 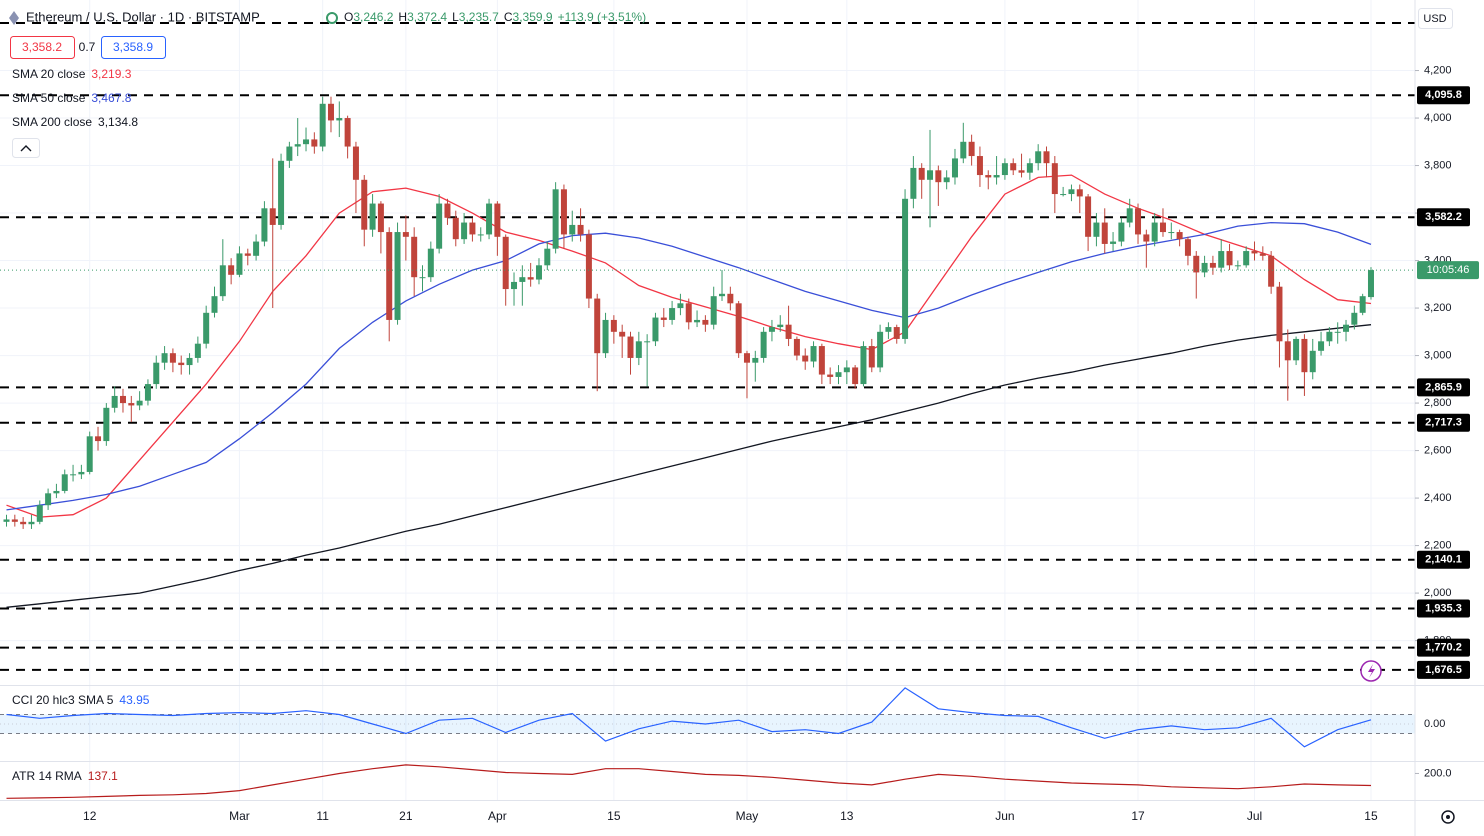 I want to click on level-label: 4,095.8, so click(x=1443, y=95).